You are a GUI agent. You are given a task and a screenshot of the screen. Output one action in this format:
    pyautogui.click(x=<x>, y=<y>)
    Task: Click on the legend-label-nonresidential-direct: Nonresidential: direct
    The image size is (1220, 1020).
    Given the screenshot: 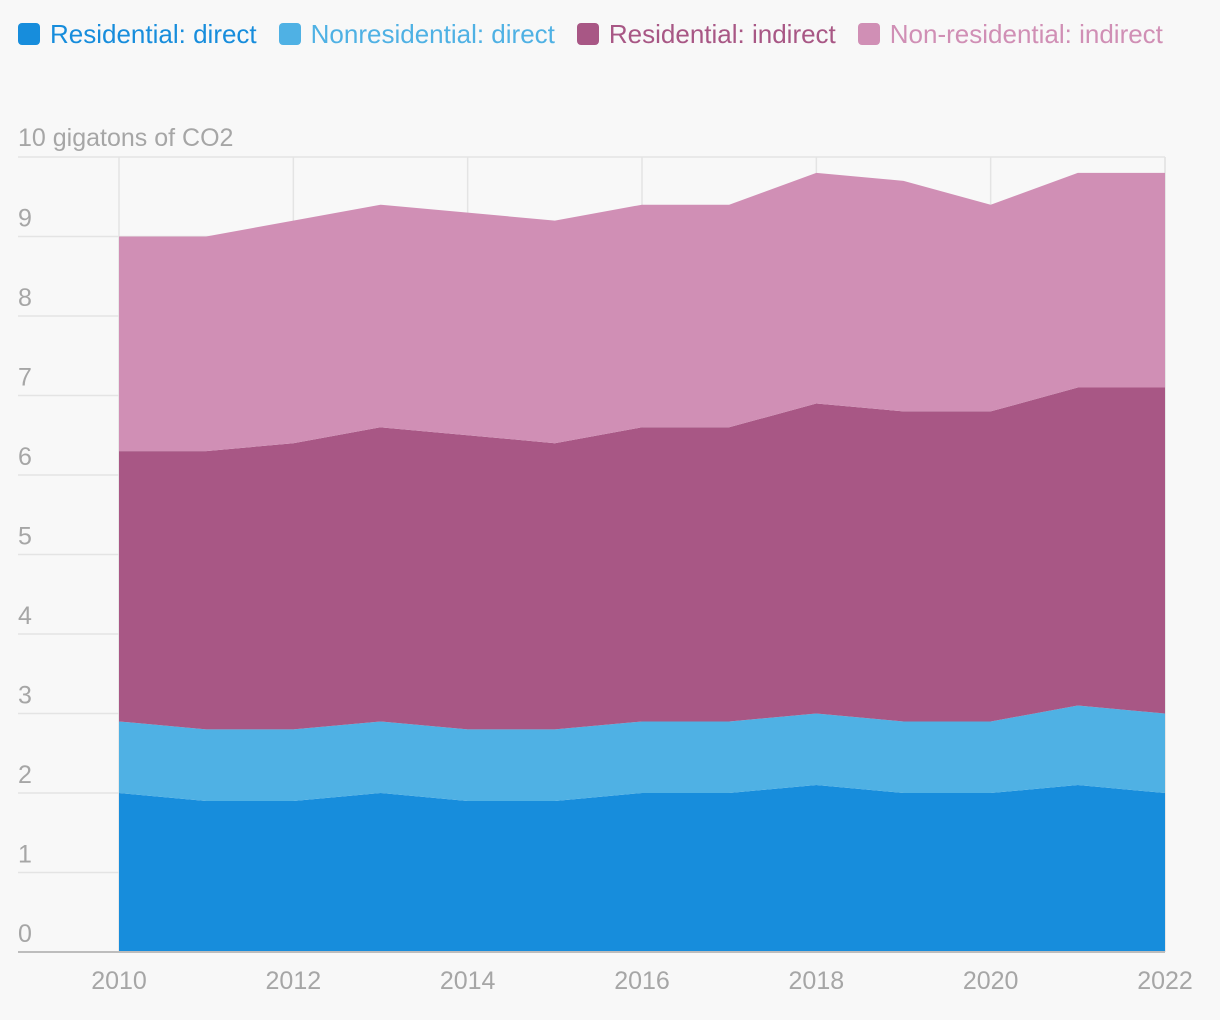 What is the action you would take?
    pyautogui.click(x=432, y=34)
    